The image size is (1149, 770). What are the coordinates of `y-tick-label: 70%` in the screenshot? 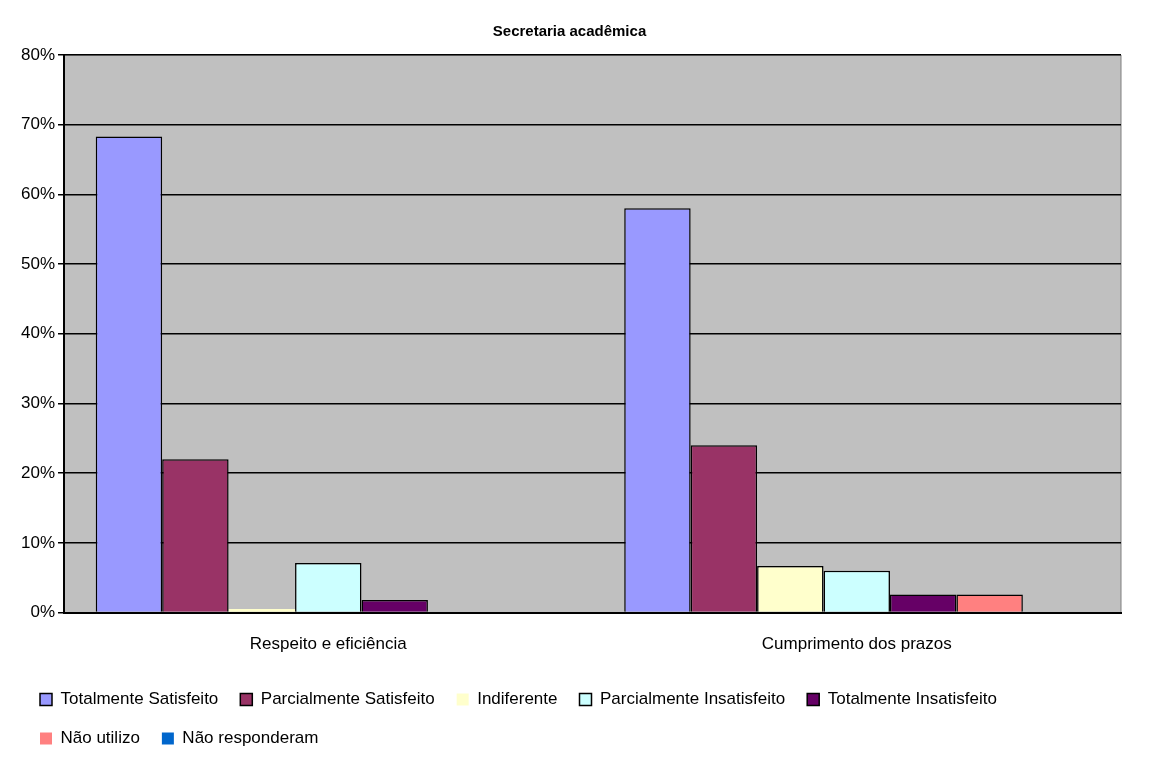 It's located at (38, 124).